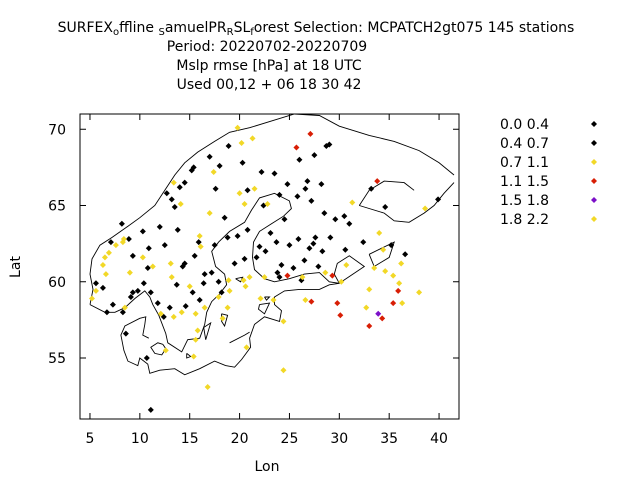  I want to click on y-tick-label: 60, so click(57, 283).